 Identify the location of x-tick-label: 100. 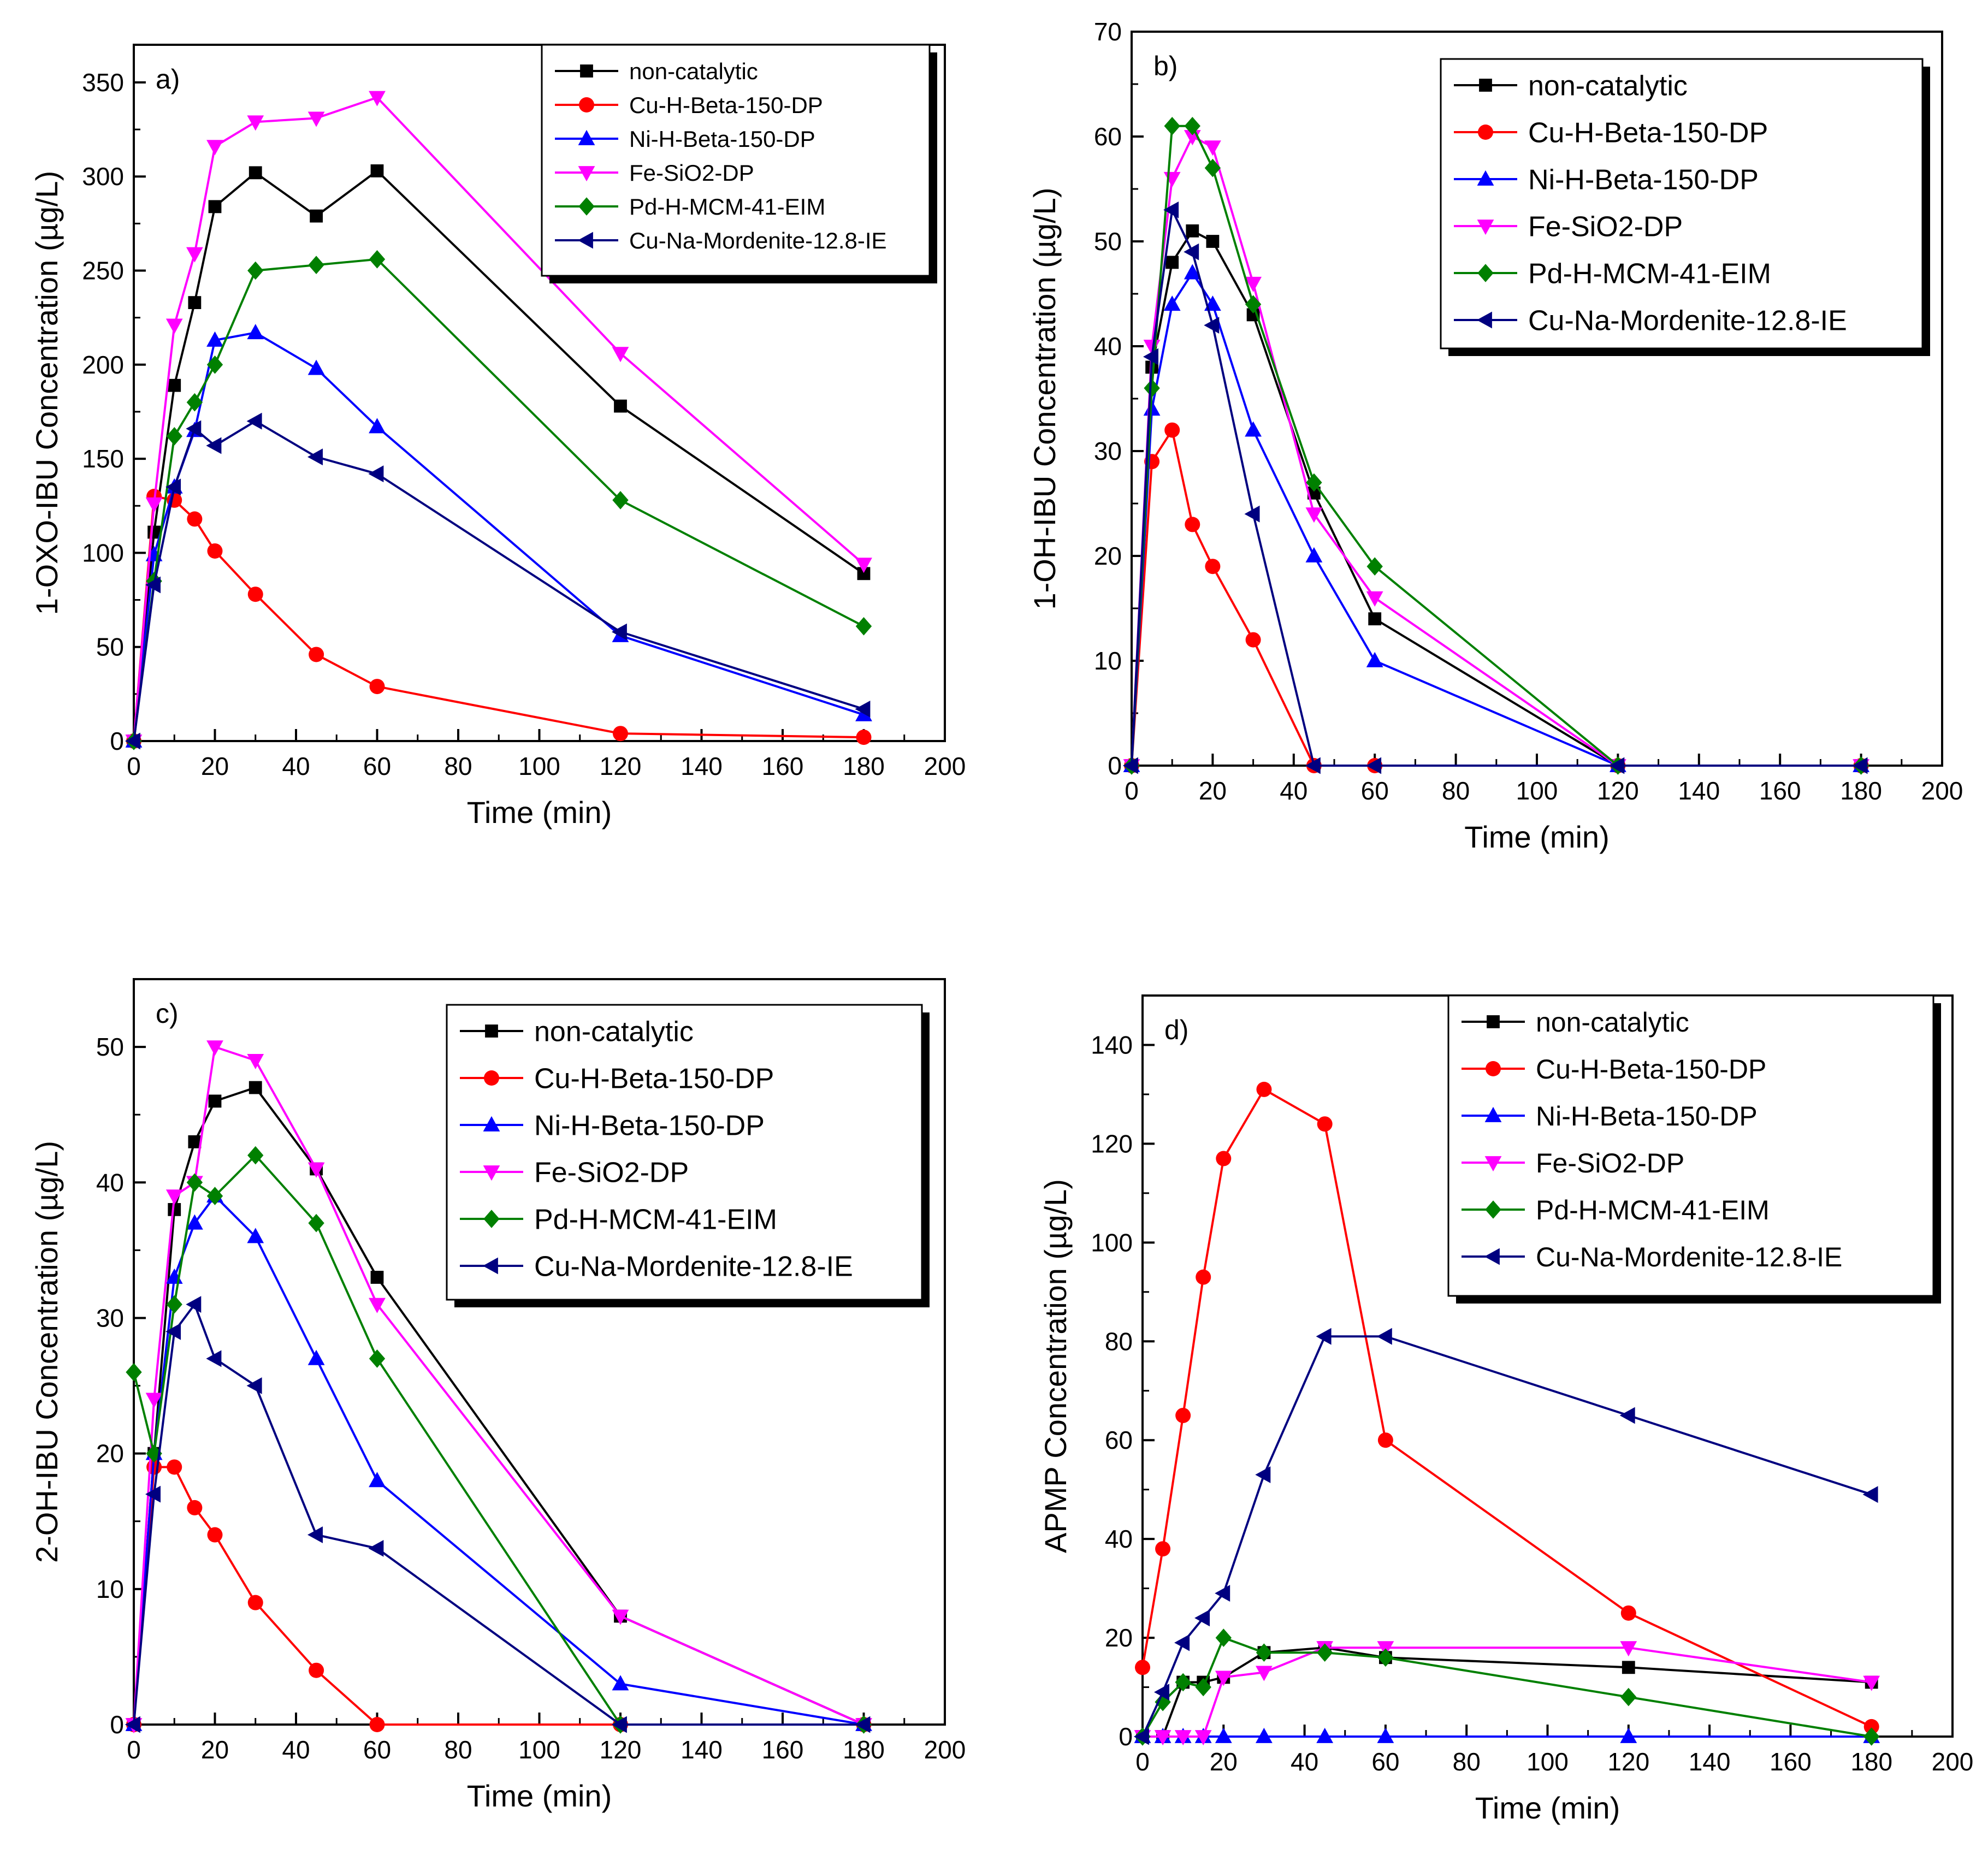
(1547, 1762).